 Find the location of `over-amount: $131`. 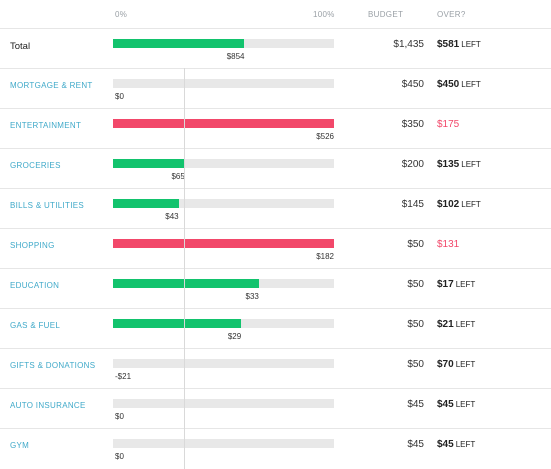

over-amount: $131 is located at coordinates (448, 244).